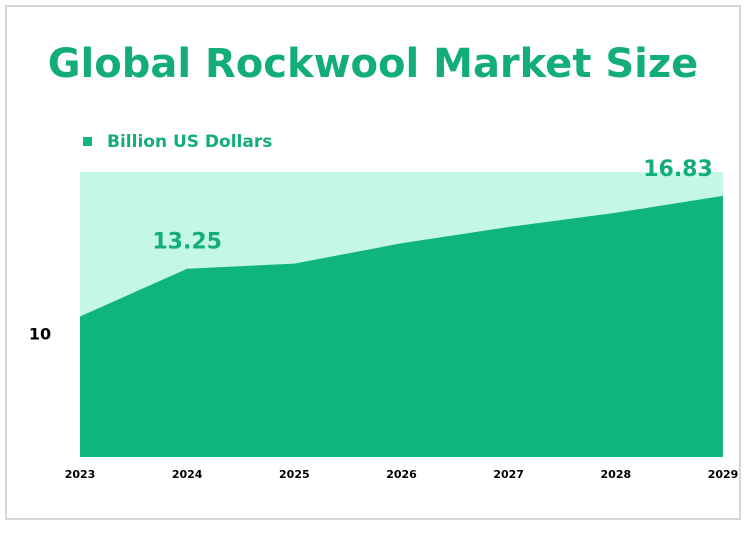 This screenshot has width=746, height=533. I want to click on x-tick-label: 2028, so click(616, 474).